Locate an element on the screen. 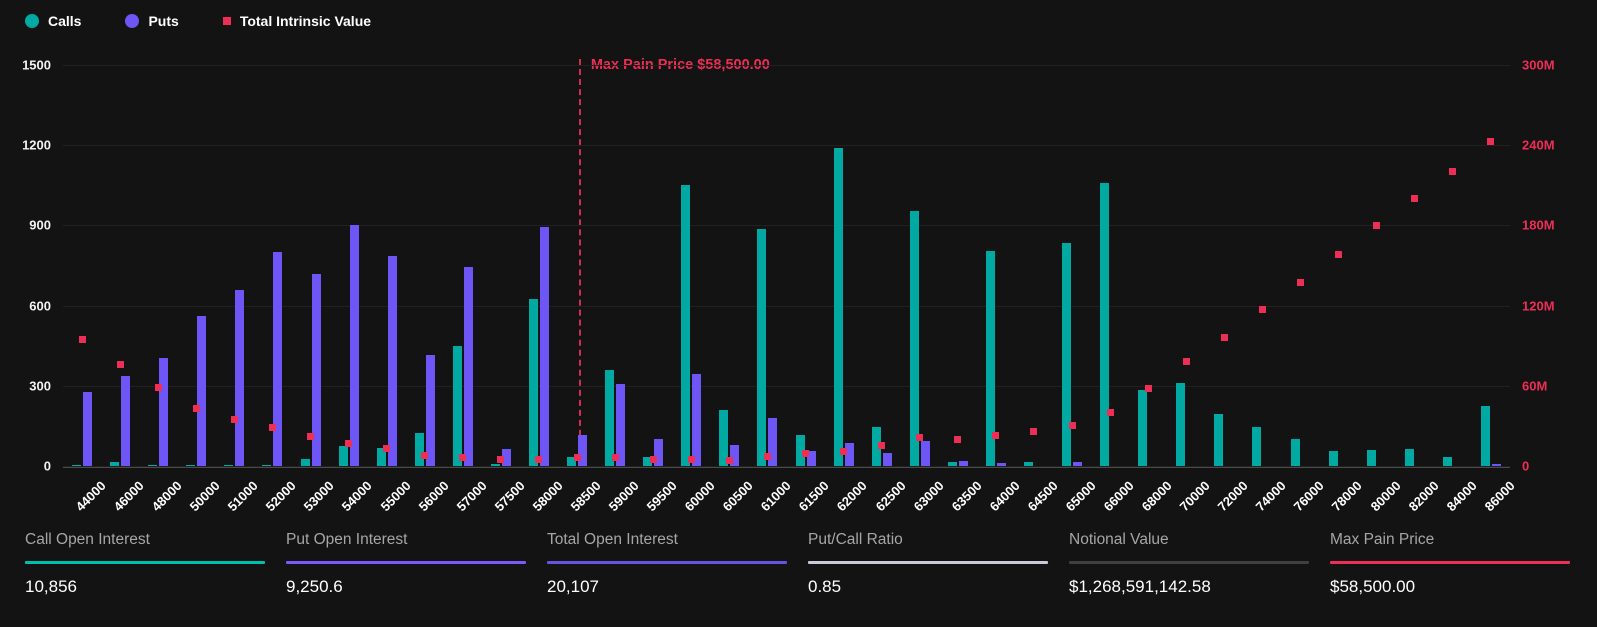 The image size is (1597, 627). y-axis-right-tick-label: 300M is located at coordinates (1538, 65).